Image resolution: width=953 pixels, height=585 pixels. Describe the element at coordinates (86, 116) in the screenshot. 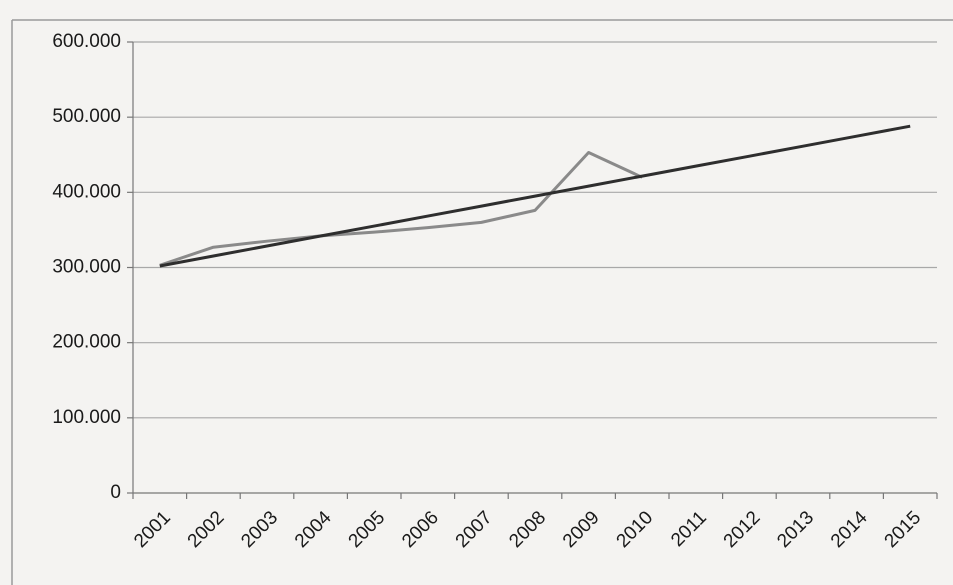

I see `y-tick-label: 500.000` at that location.